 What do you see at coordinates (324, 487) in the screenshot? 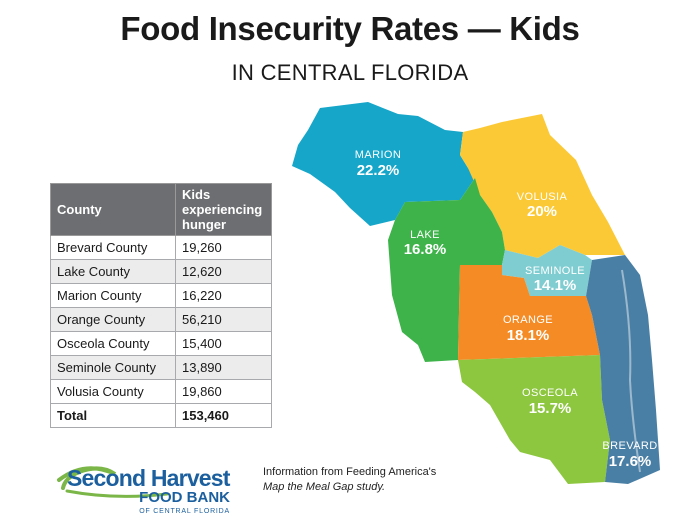
I see `source-line2: Map the Meal Gap study.` at bounding box center [324, 487].